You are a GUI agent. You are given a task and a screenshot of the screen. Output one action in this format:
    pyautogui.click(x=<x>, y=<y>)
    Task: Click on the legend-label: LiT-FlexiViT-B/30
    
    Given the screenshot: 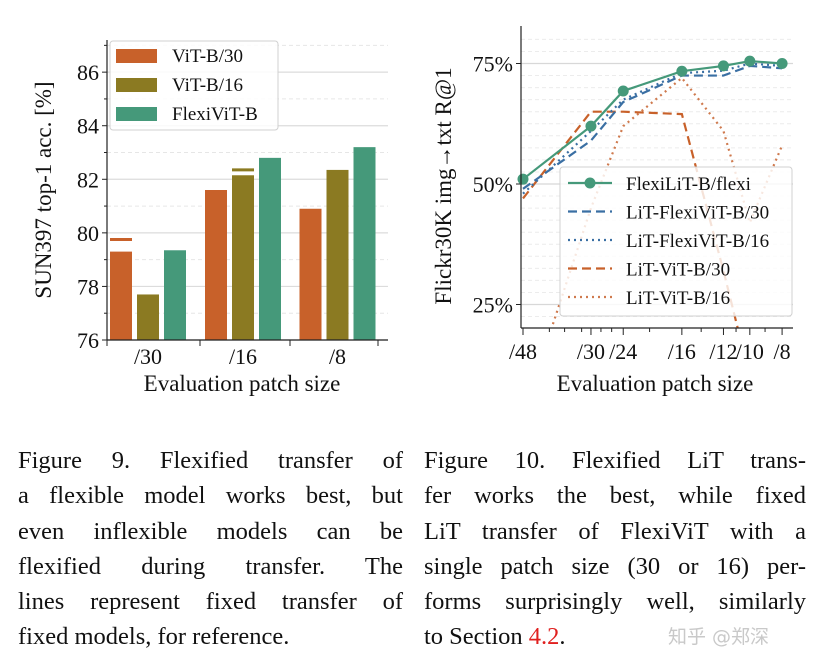 What is the action you would take?
    pyautogui.click(x=697, y=213)
    